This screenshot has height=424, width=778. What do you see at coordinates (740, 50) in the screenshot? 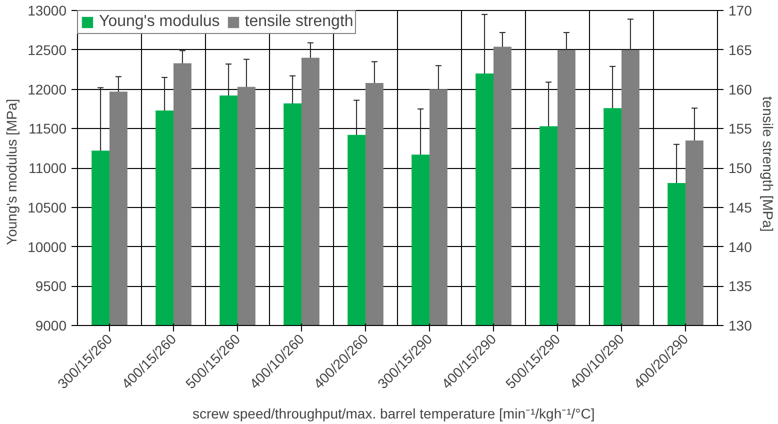
I see `y2-tick-label: 165` at bounding box center [740, 50].